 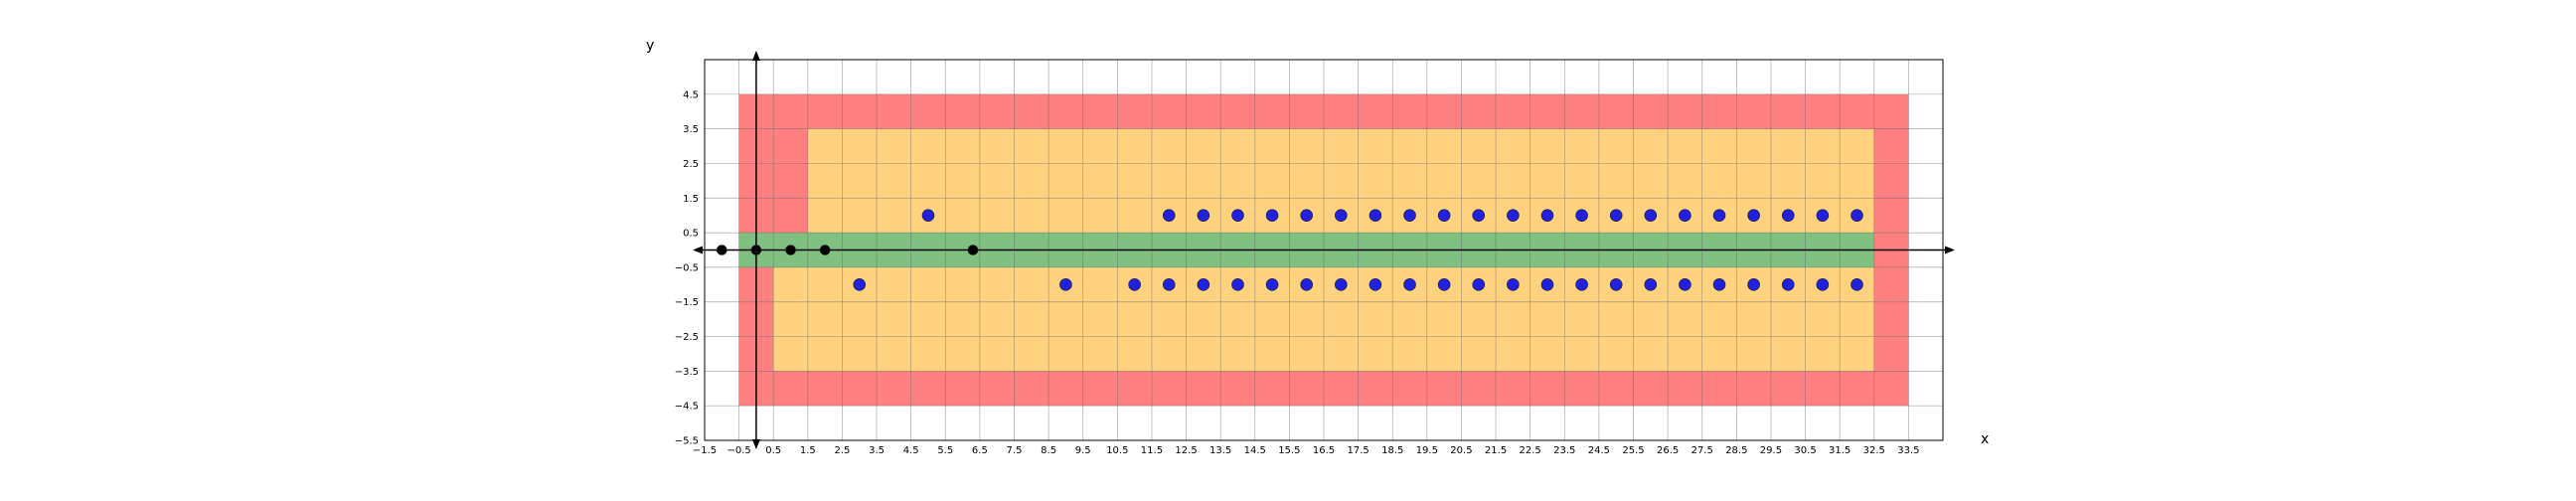 I want to click on x-tick-label: 3.5, so click(x=877, y=450).